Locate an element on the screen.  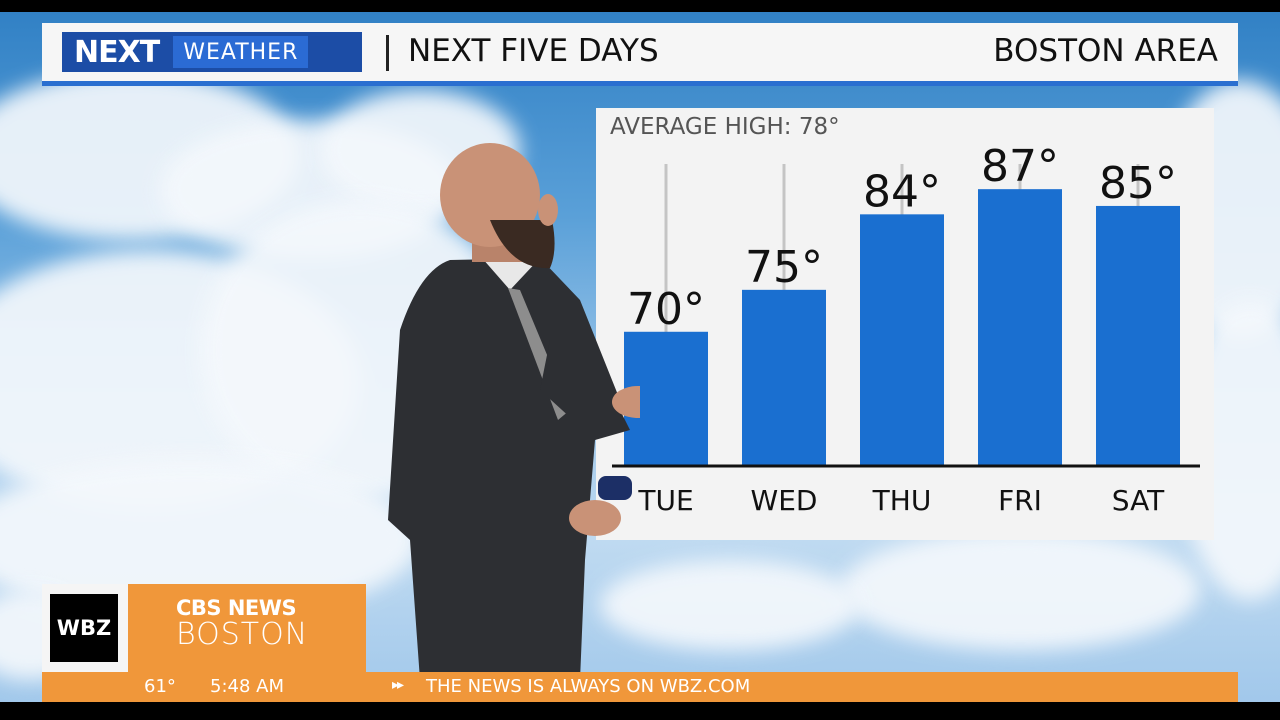
boston-label: BOSTON is located at coordinates (242, 634).